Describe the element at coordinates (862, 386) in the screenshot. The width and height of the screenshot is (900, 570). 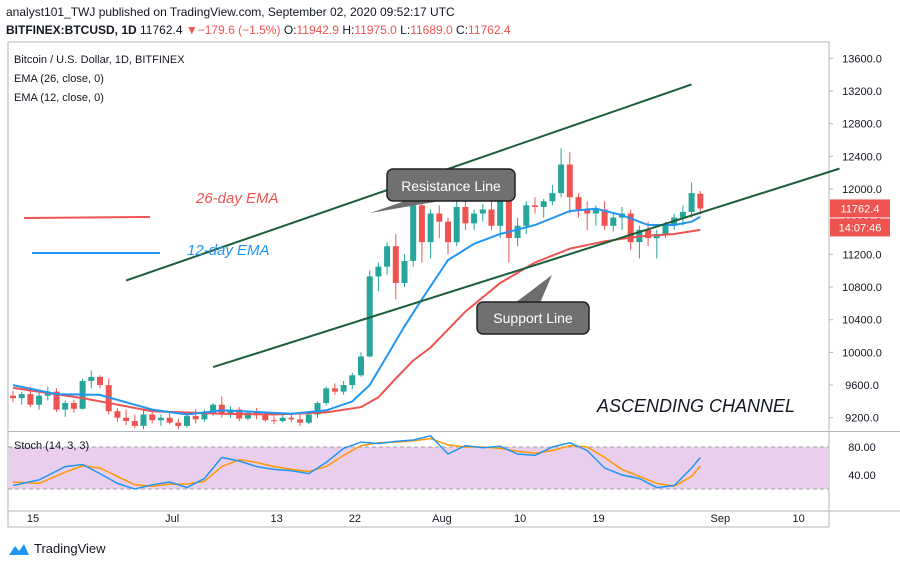
I see `y-tick-label: 9600.0` at that location.